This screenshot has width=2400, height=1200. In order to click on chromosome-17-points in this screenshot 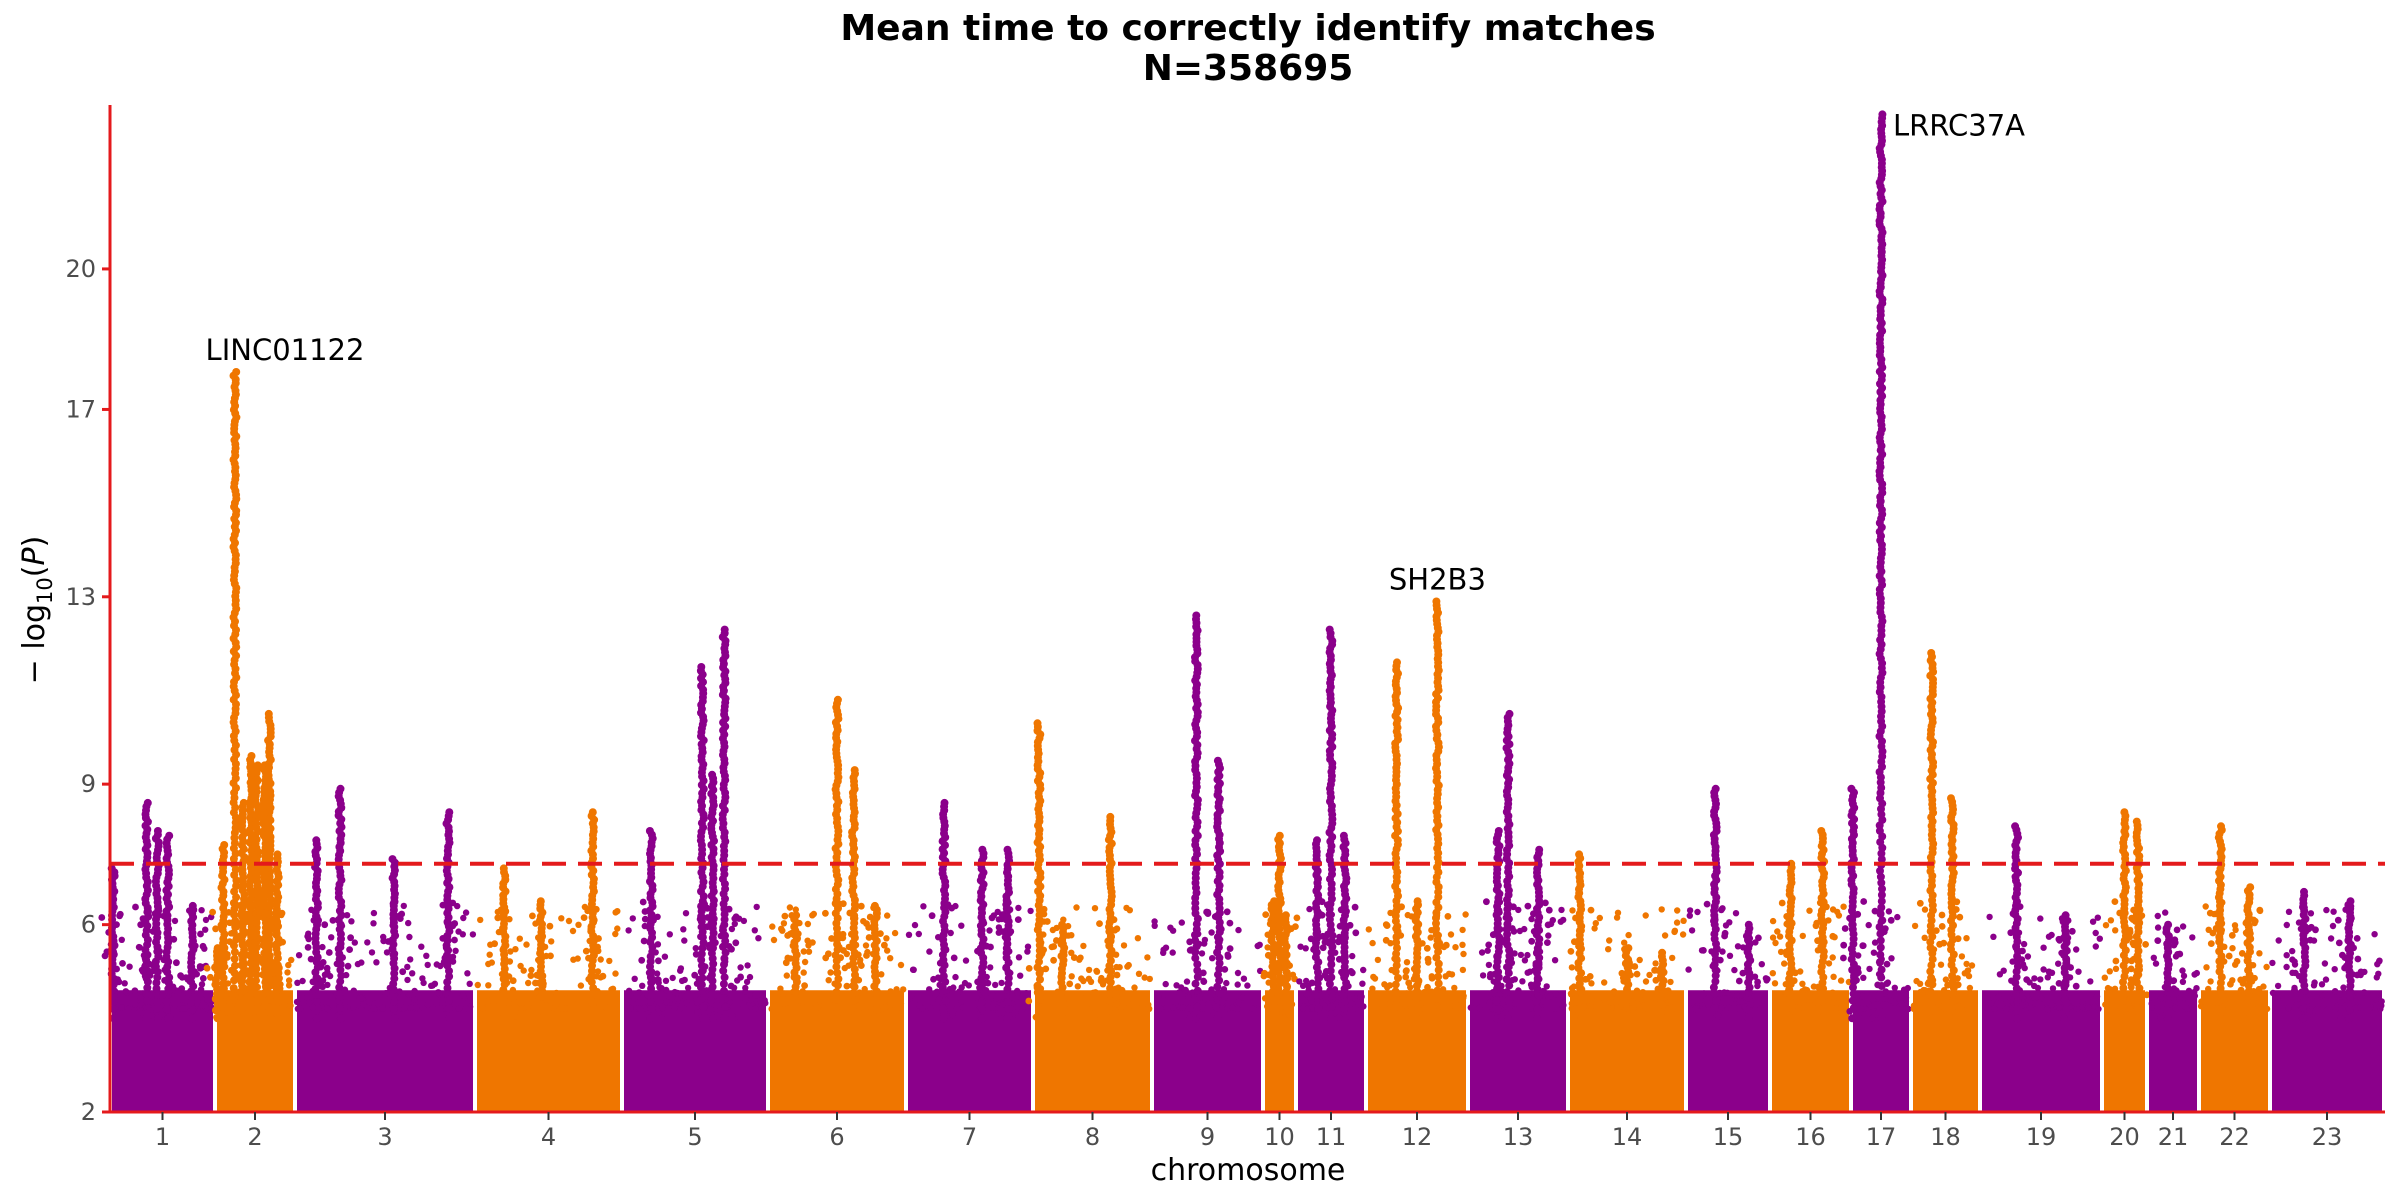, I will do `click(1876, 611)`.